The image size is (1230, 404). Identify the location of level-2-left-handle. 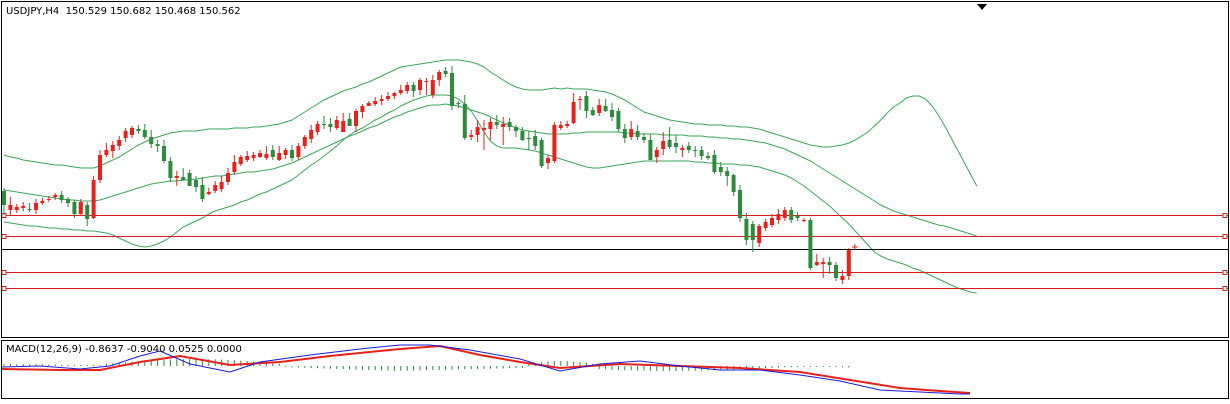
(4, 236).